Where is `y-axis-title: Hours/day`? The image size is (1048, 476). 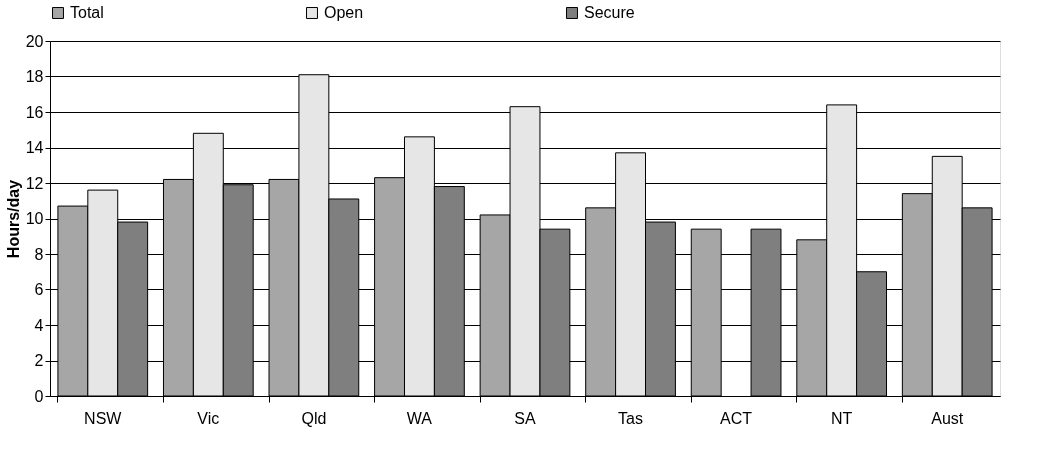
y-axis-title: Hours/day is located at coordinates (13, 219).